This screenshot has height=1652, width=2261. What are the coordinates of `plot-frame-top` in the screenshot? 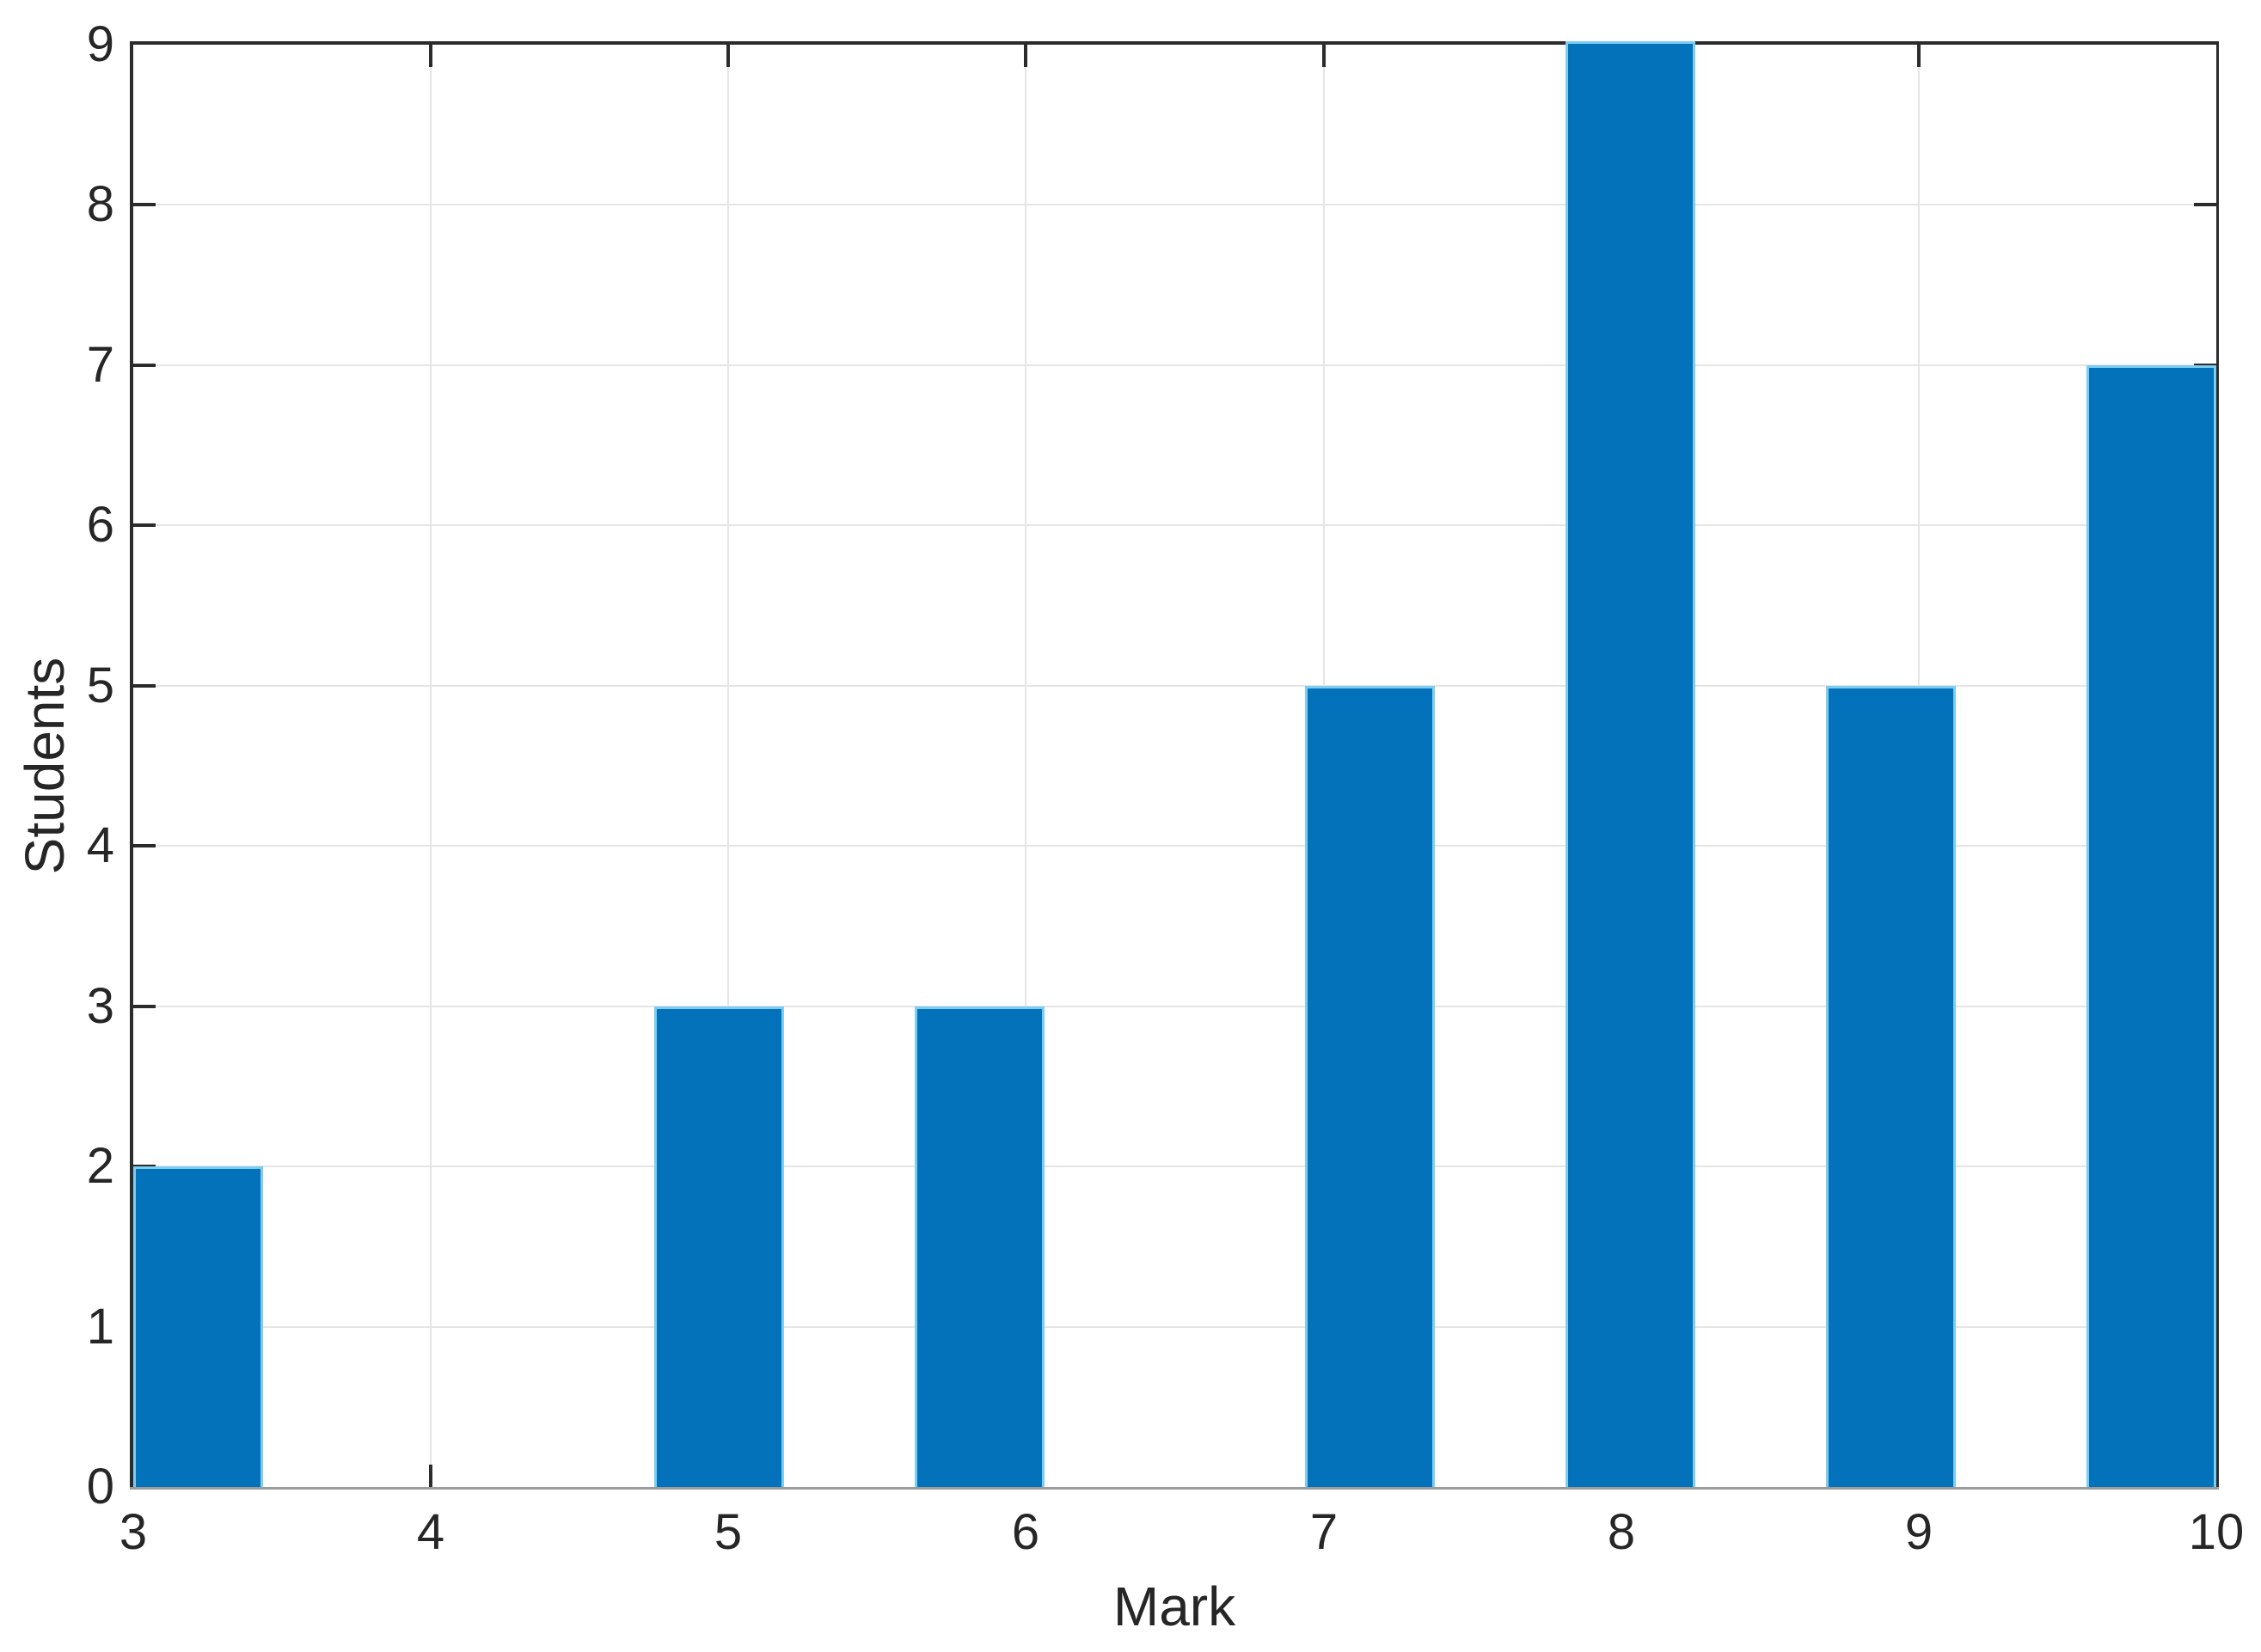 It's located at (1174, 43).